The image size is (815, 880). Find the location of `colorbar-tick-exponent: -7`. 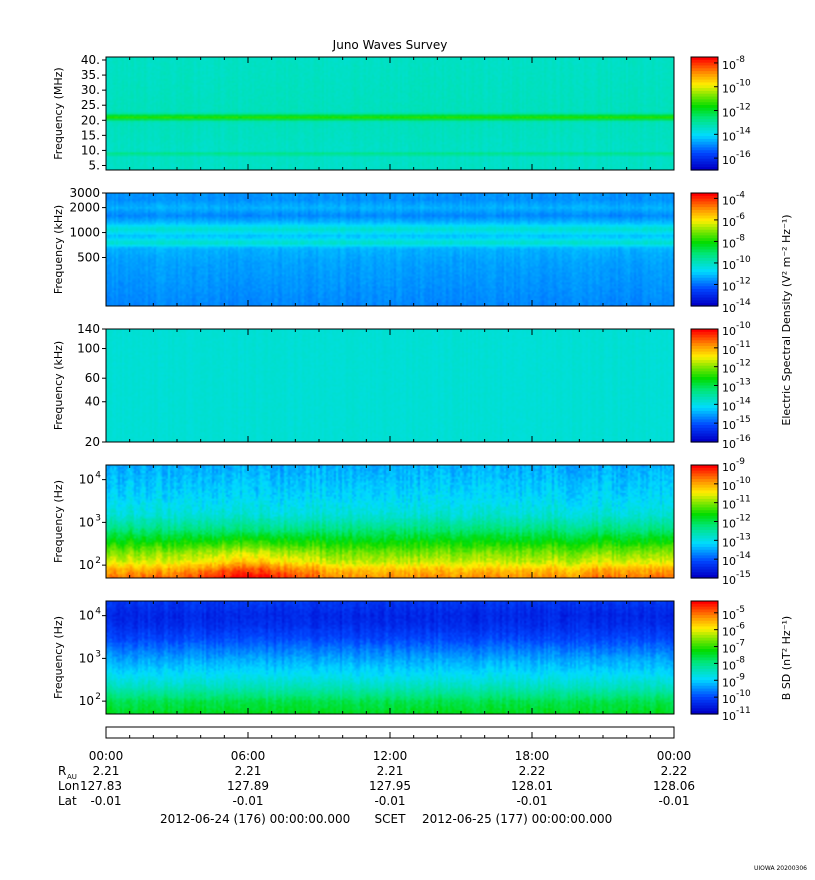

colorbar-tick-exponent: -7 is located at coordinates (740, 644).